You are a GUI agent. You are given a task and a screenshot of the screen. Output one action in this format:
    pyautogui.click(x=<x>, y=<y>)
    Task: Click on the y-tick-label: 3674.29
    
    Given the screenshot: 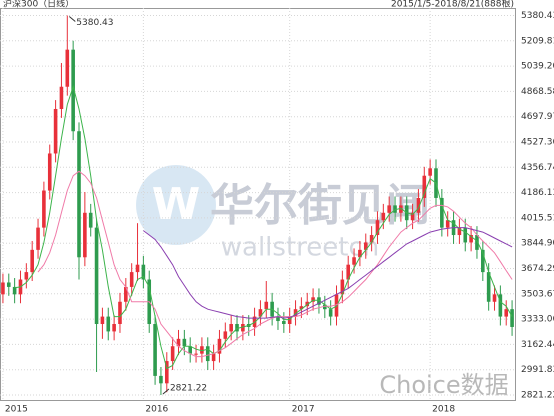 What is the action you would take?
    pyautogui.click(x=537, y=269)
    